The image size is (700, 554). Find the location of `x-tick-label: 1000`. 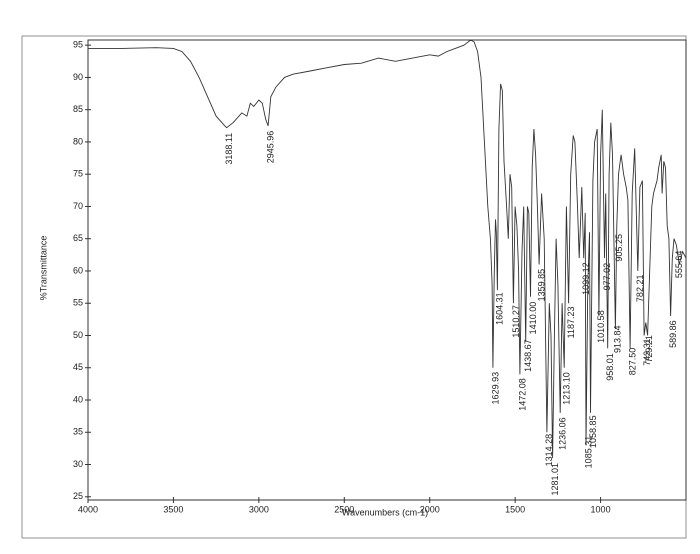

x-tick-label: 1000 is located at coordinates (601, 509).